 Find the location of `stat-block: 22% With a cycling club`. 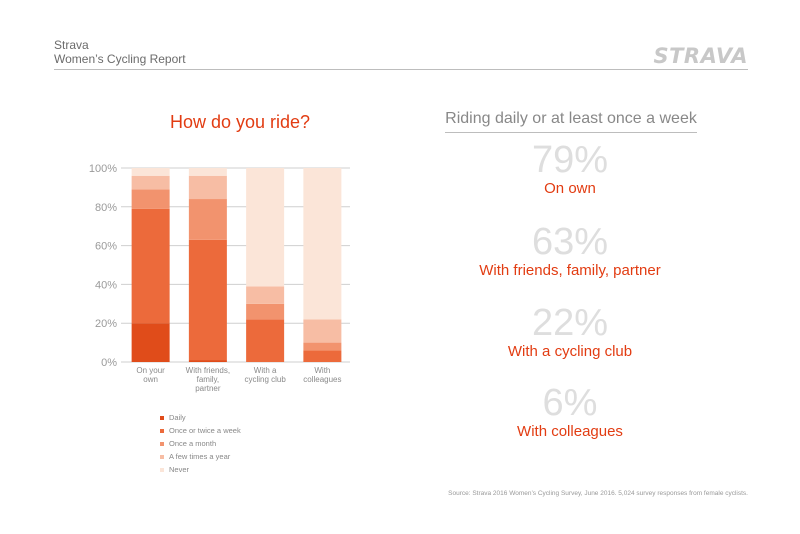

stat-block: 22% With a cycling club is located at coordinates (570, 332).